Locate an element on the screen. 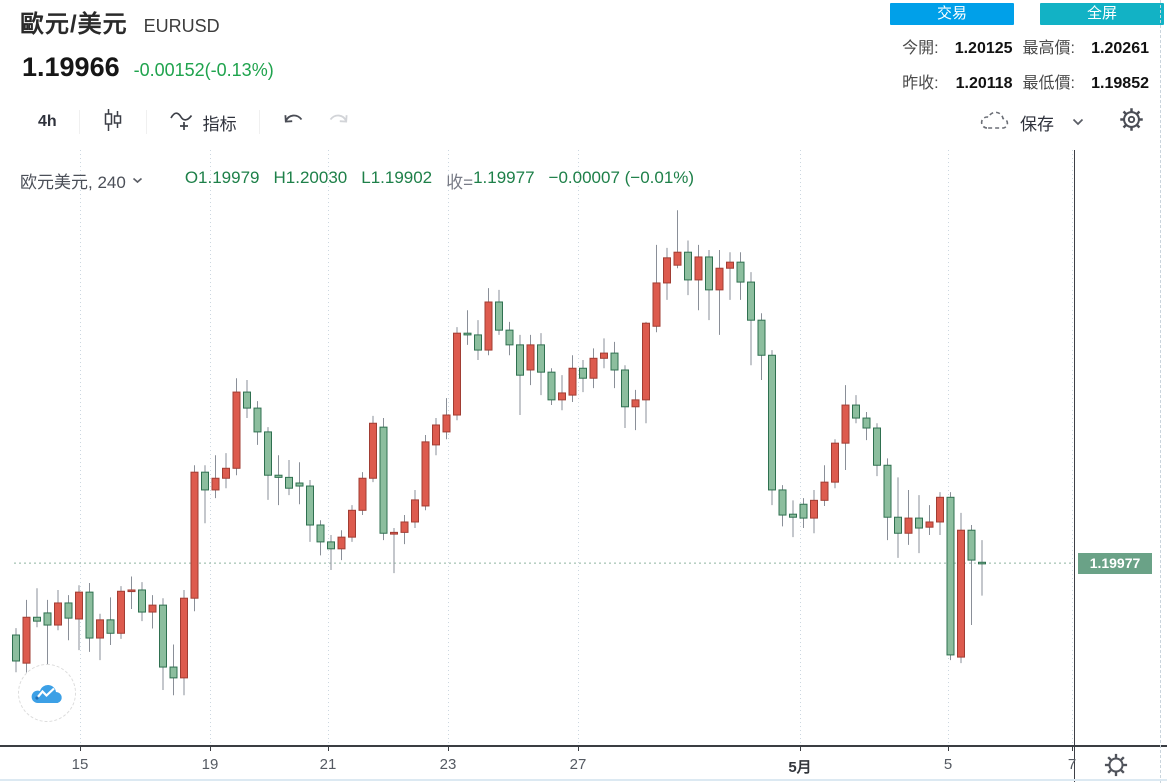 This screenshot has height=783, width=1167. axis-label: 19 is located at coordinates (210, 764).